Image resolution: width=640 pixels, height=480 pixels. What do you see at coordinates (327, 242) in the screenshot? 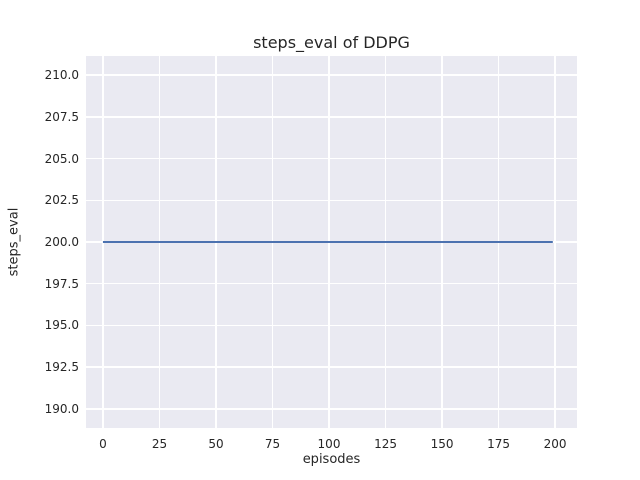
I see `series-layer` at bounding box center [327, 242].